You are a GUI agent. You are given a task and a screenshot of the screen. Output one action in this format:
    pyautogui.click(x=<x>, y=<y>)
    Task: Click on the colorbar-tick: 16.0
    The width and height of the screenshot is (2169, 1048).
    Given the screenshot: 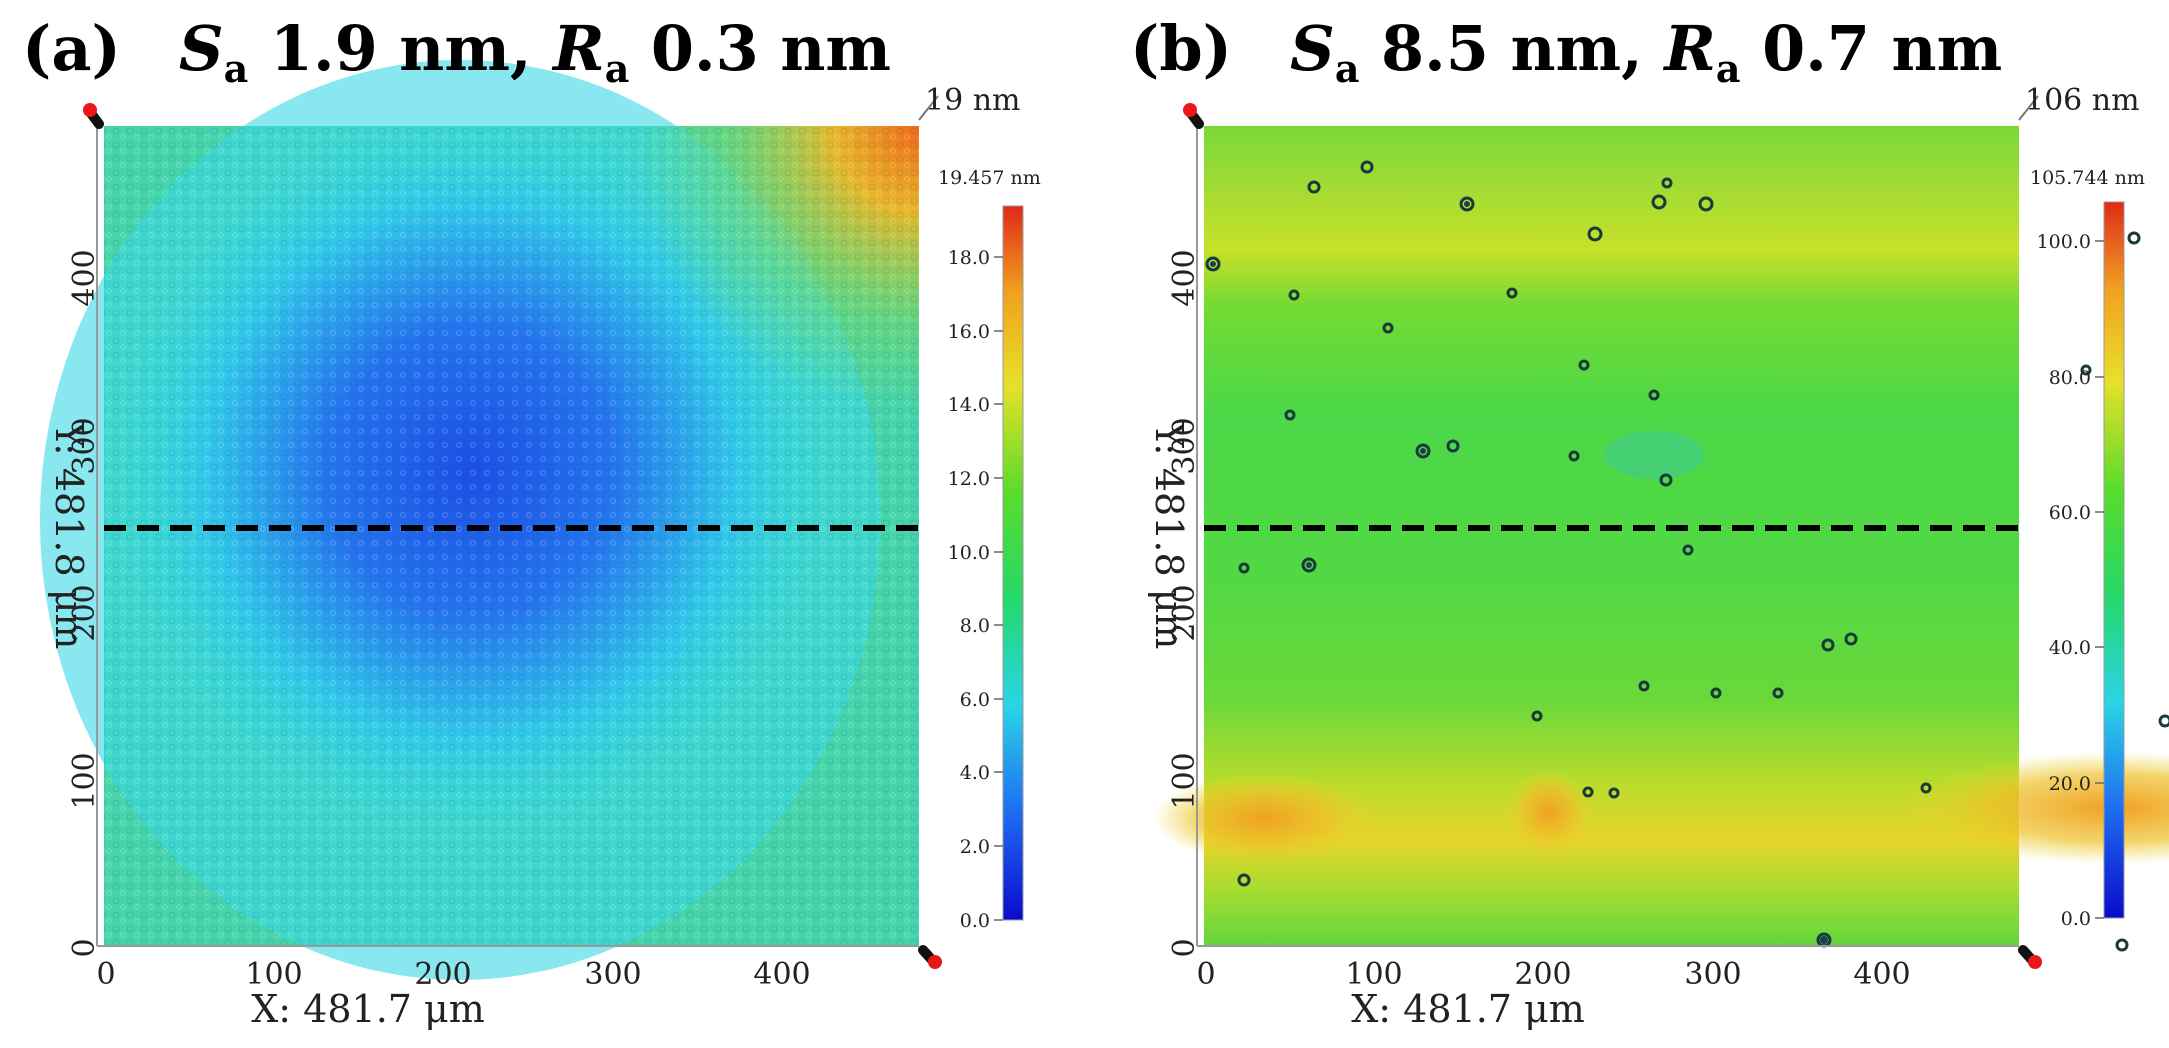 What is the action you would take?
    pyautogui.click(x=969, y=332)
    